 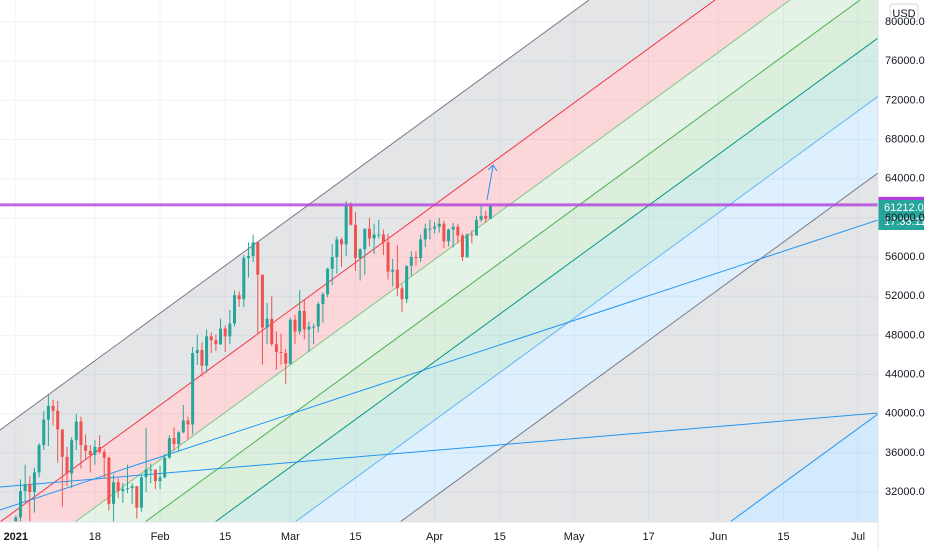 I want to click on overlay: 61330.861212.017:33:11, so click(x=463, y=213).